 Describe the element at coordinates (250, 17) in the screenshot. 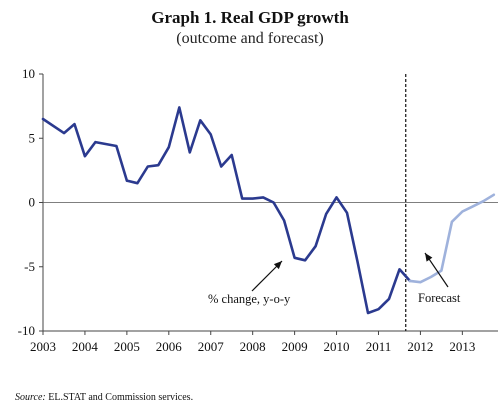

I see `chart-title: Graph 1. Real GDP growth` at that location.